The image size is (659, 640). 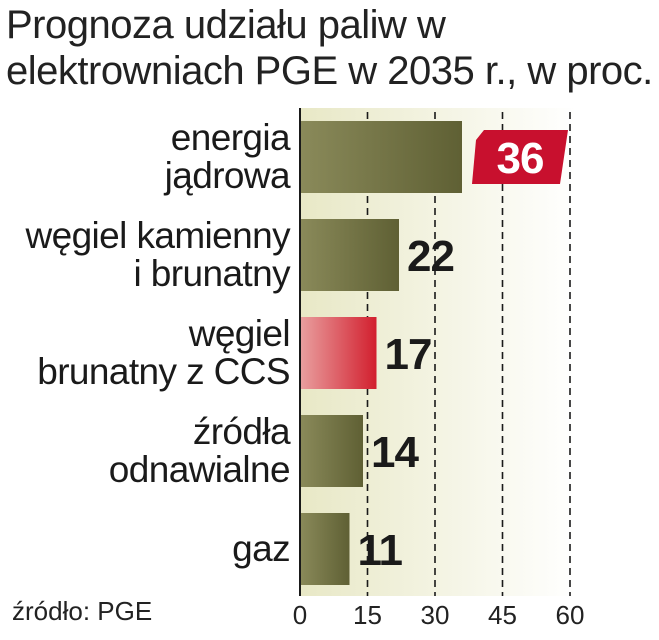 I want to click on value-label: 14, so click(x=395, y=452).